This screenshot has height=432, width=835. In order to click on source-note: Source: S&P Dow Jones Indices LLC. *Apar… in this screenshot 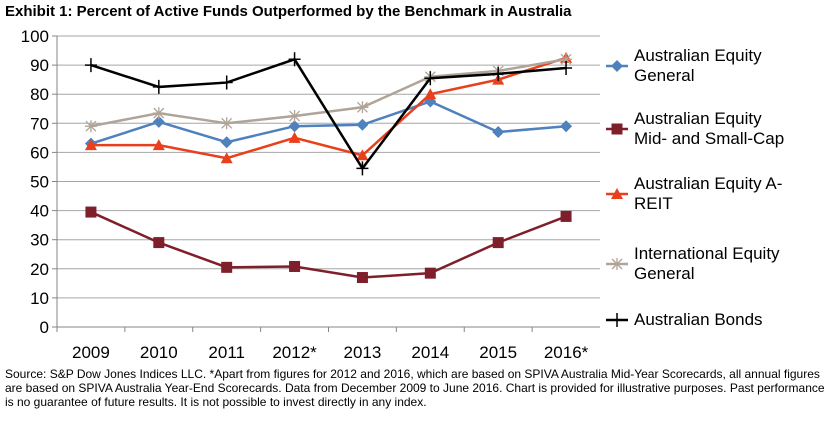, I will do `click(415, 388)`.